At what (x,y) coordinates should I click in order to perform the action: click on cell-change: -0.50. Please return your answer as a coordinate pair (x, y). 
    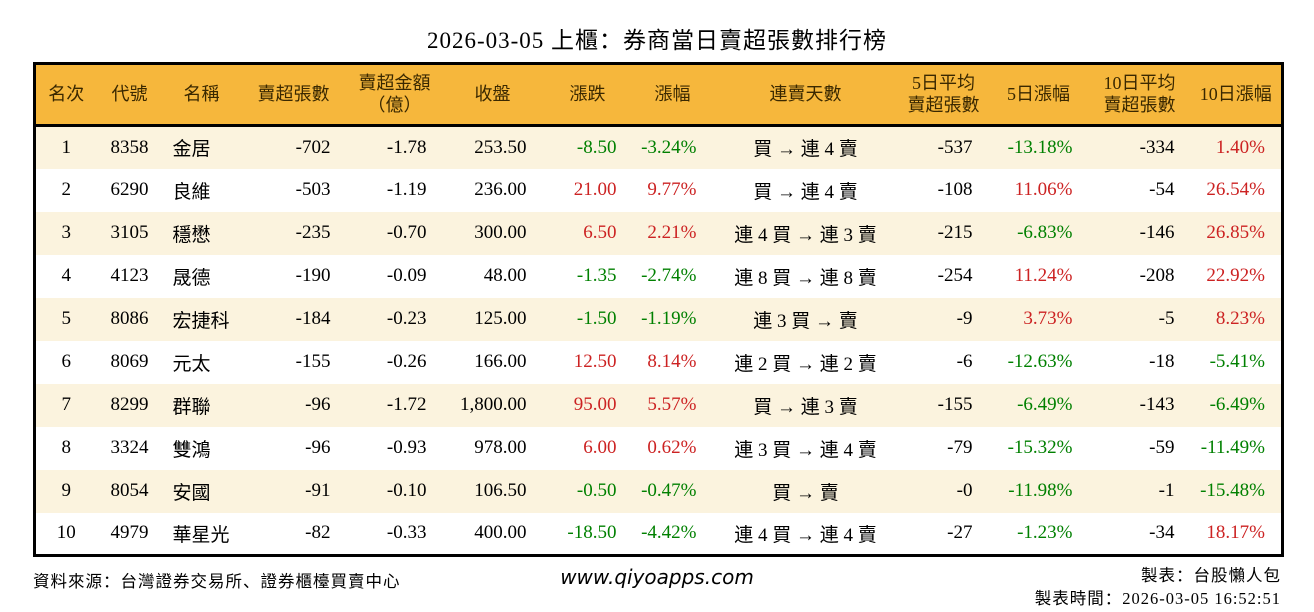
    Looking at the image, I should click on (596, 490).